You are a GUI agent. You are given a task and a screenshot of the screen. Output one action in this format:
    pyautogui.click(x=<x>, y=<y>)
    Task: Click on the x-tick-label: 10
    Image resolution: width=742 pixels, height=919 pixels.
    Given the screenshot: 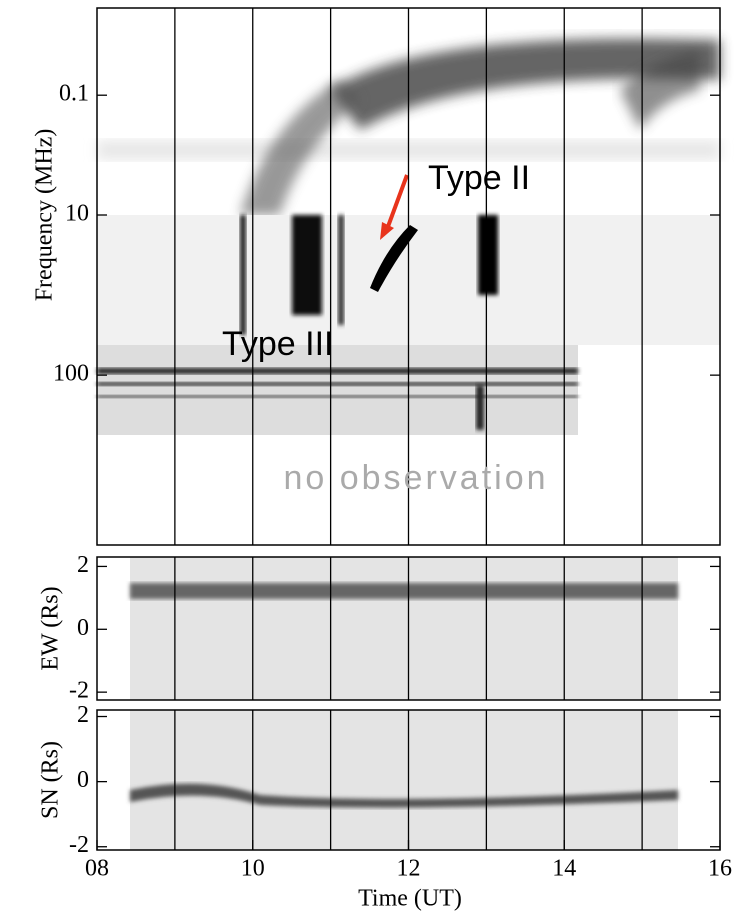 What is the action you would take?
    pyautogui.click(x=253, y=869)
    